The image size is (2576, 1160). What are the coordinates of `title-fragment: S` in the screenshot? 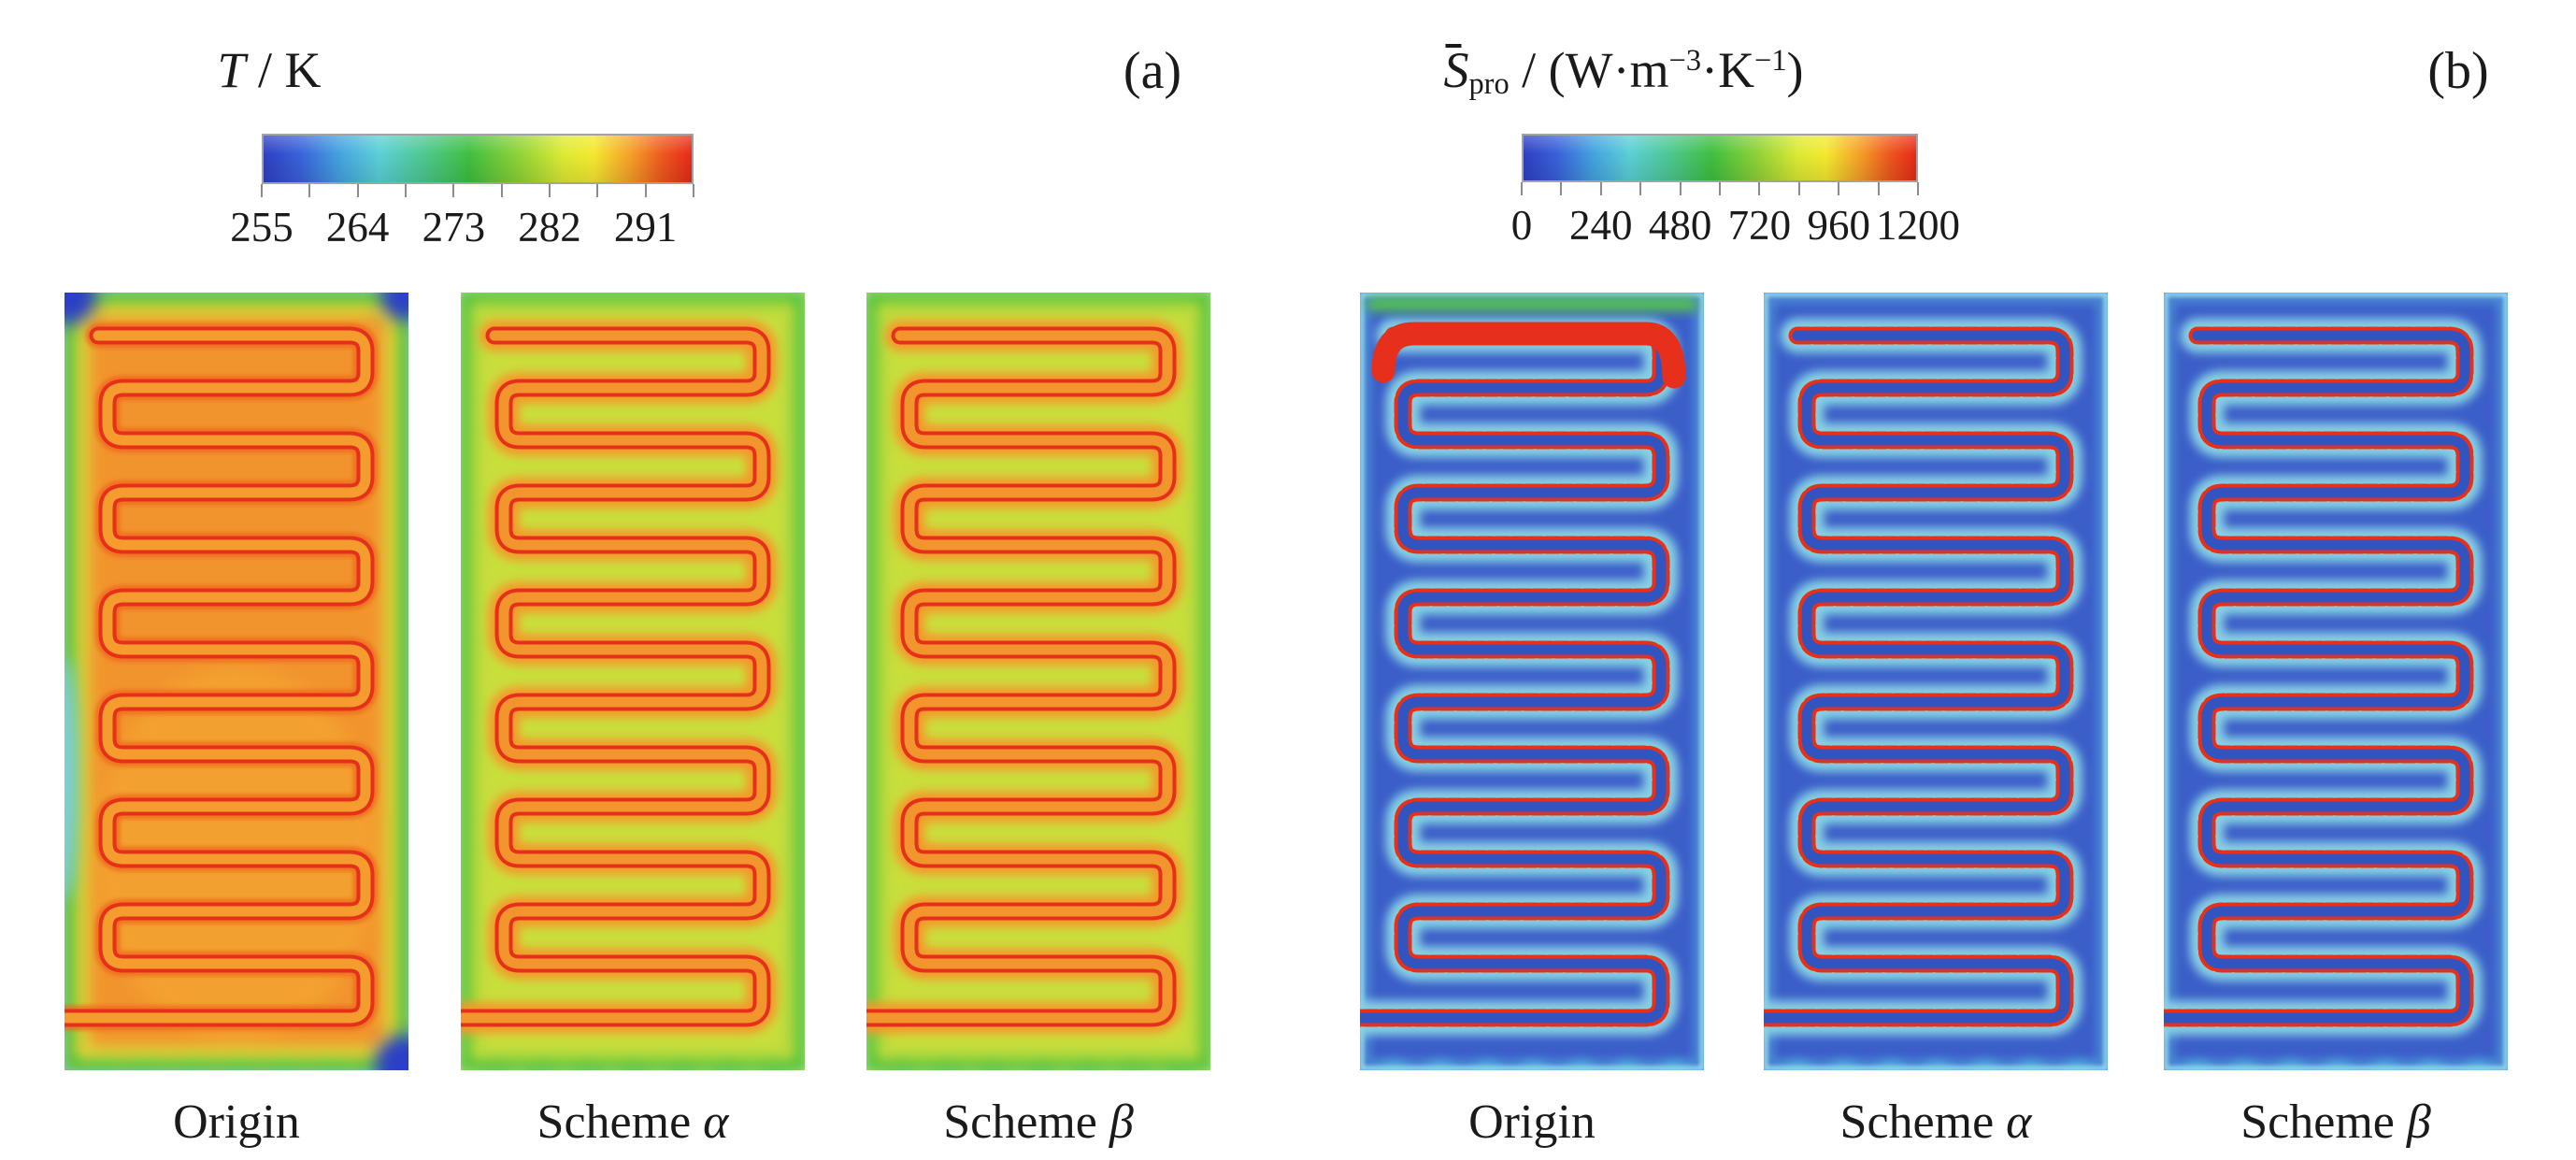 It's located at (1456, 70).